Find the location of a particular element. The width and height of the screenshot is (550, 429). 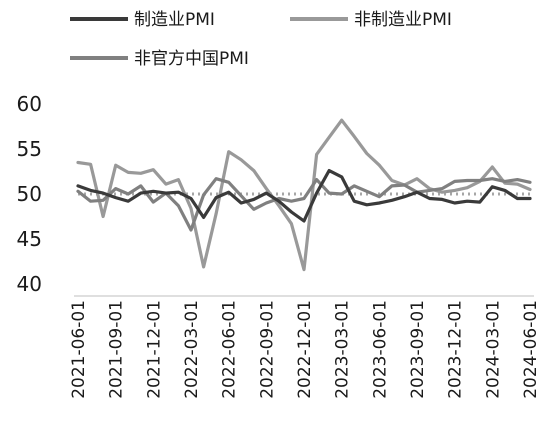

x-tick-label: 2021-06-01 is located at coordinates (79, 349).